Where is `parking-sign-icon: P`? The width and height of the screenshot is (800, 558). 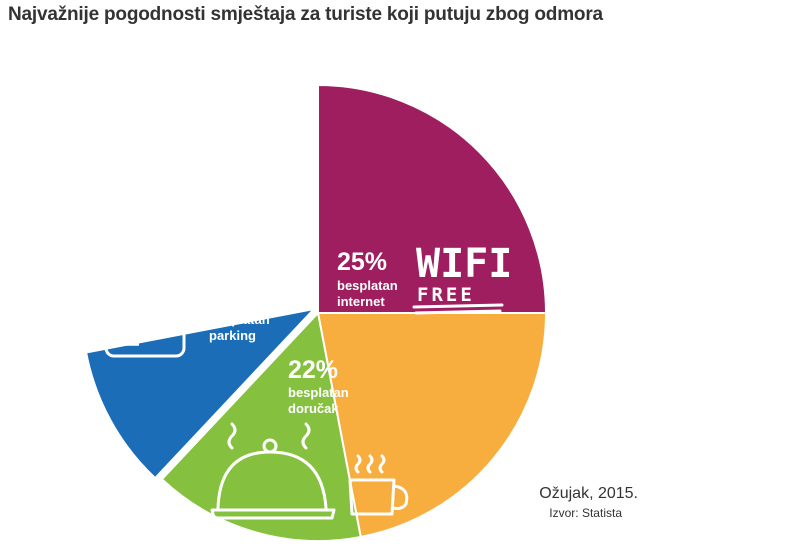 parking-sign-icon: P is located at coordinates (145, 319).